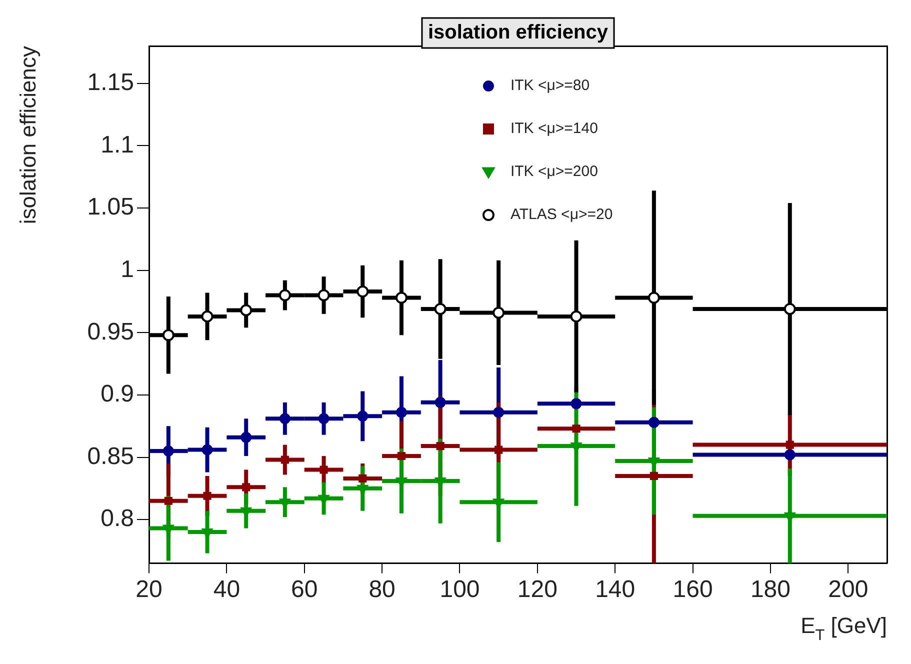  Describe the element at coordinates (117, 144) in the screenshot. I see `y-tick-label: 1.1` at that location.